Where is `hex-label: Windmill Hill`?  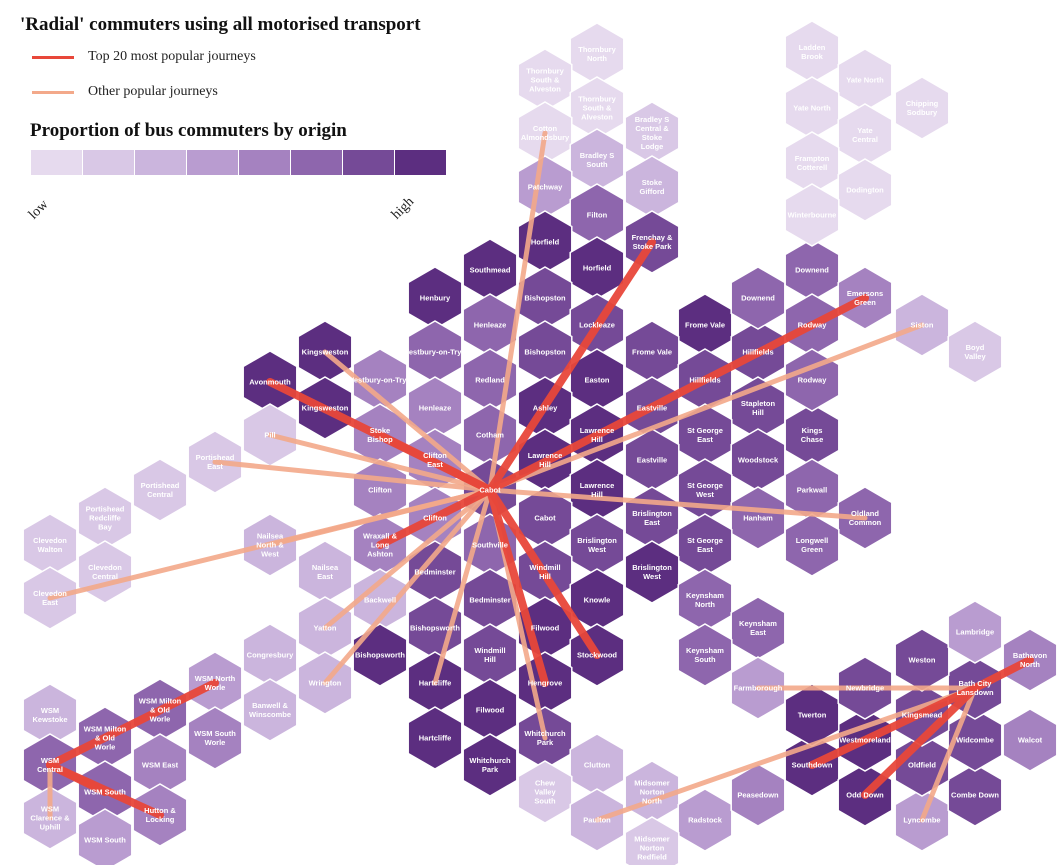
hex-label: Windmill Hill is located at coordinates (544, 572).